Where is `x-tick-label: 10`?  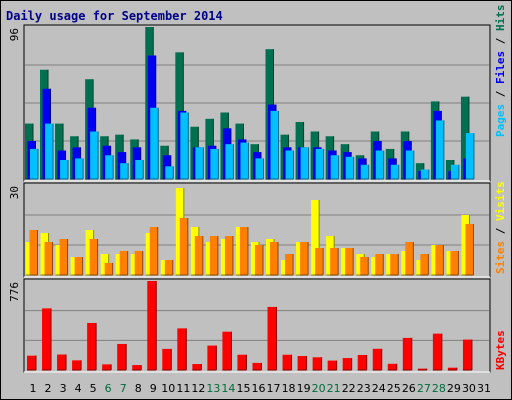
x-tick-label: 10 is located at coordinates (168, 388).